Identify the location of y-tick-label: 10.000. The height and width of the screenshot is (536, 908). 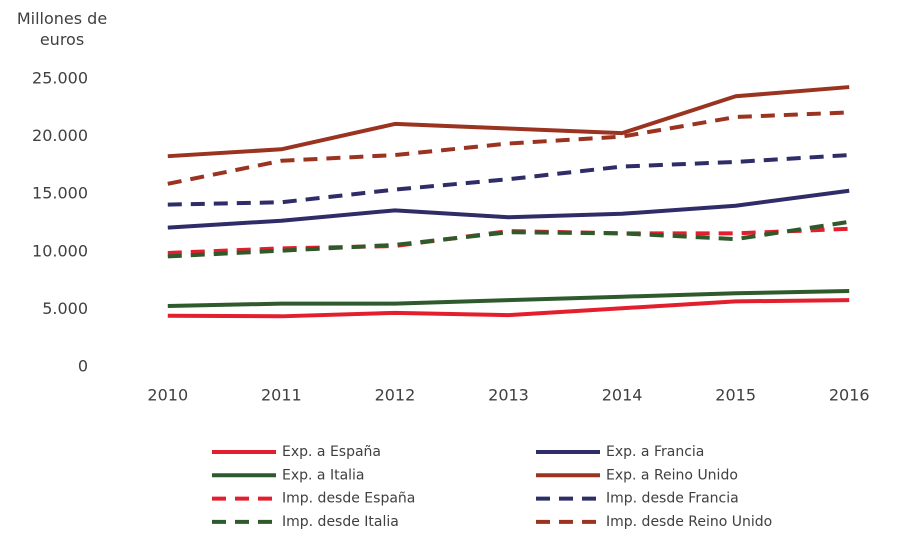
(60, 250).